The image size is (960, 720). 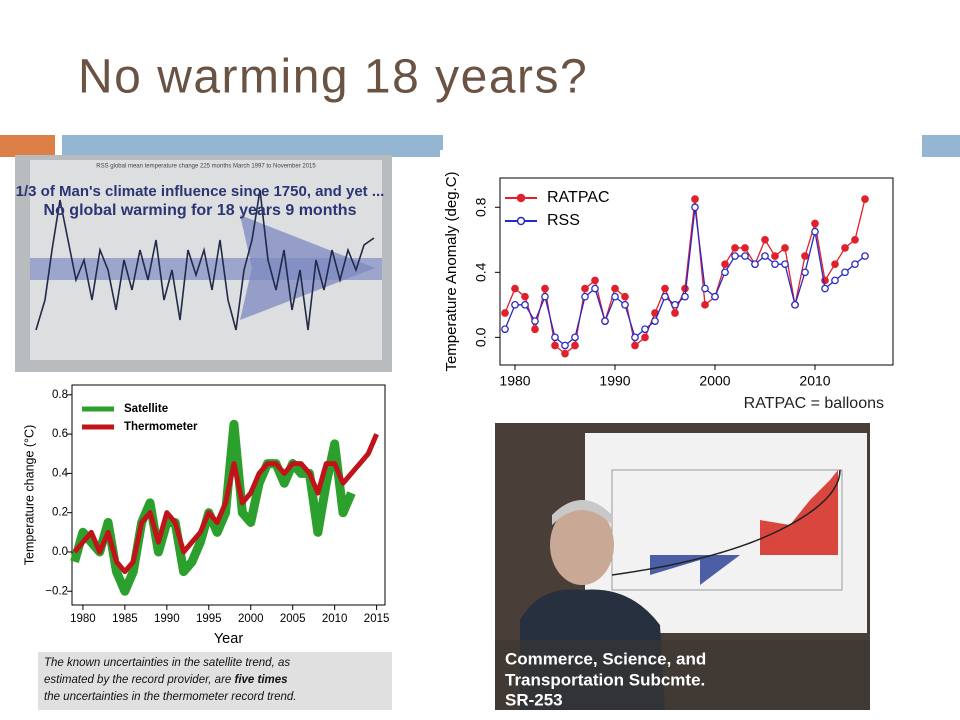 I want to click on photo-person-head, so click(x=582, y=545).